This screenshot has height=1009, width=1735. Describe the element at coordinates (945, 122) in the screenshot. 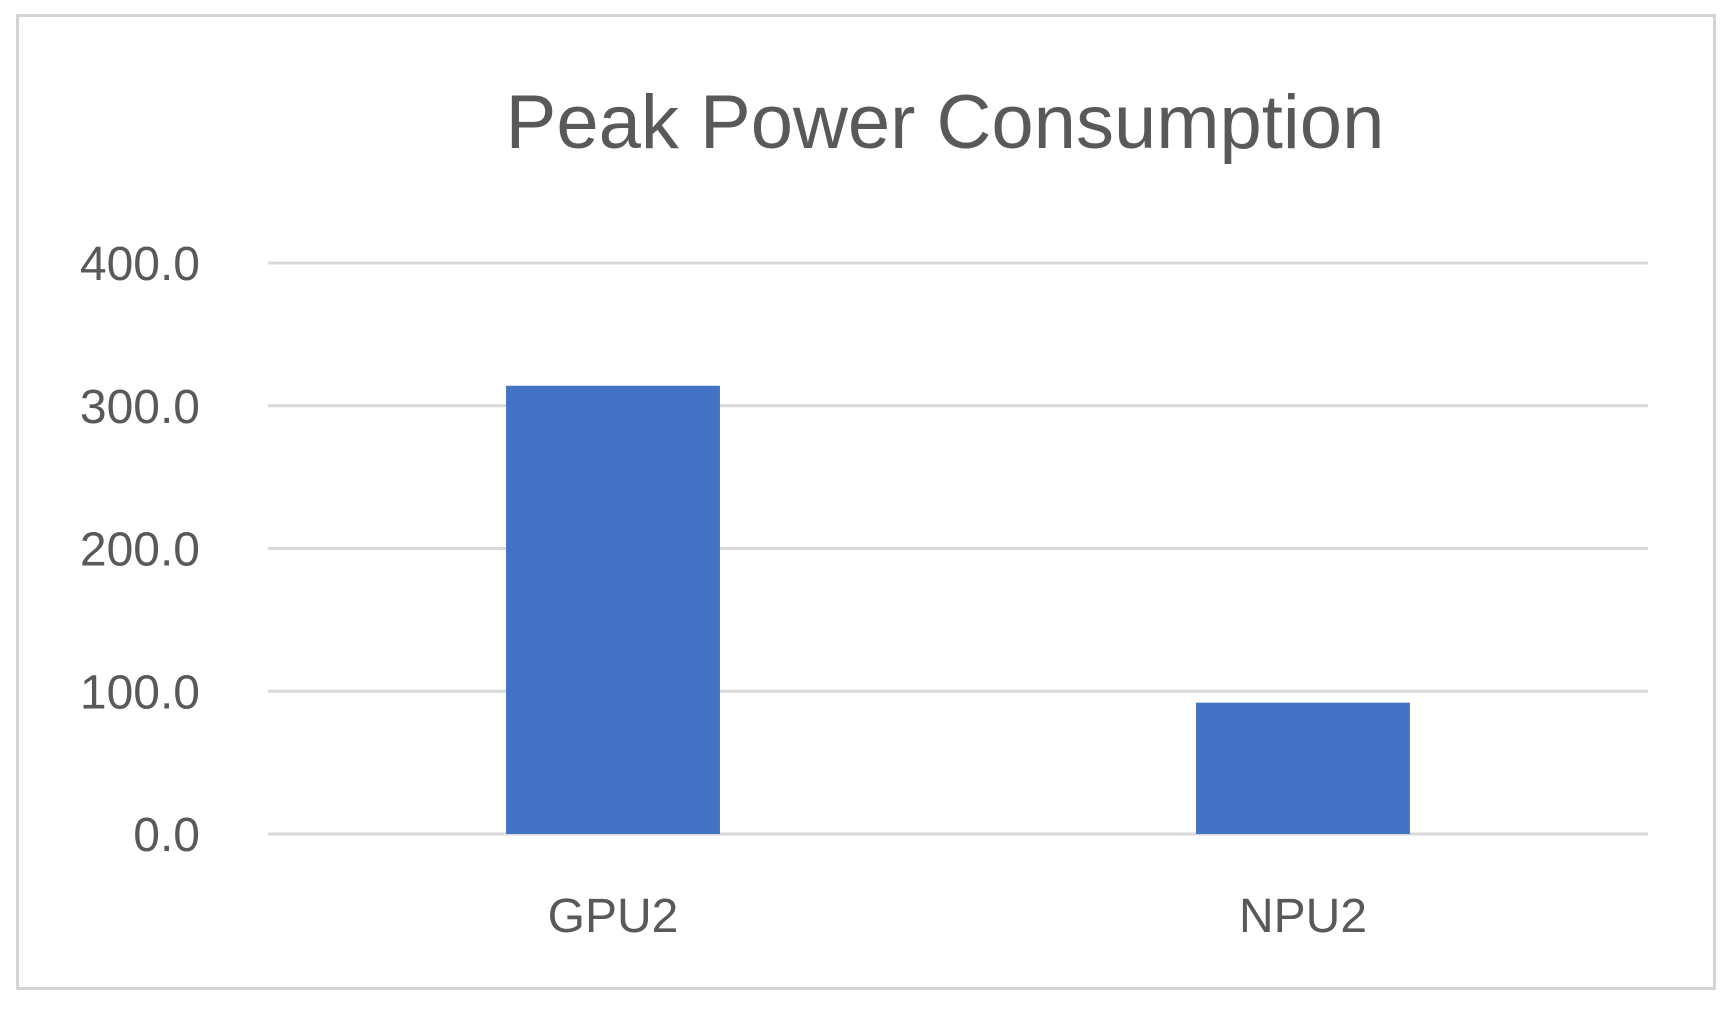

I see `chart-title: Peak Power Consumption` at that location.